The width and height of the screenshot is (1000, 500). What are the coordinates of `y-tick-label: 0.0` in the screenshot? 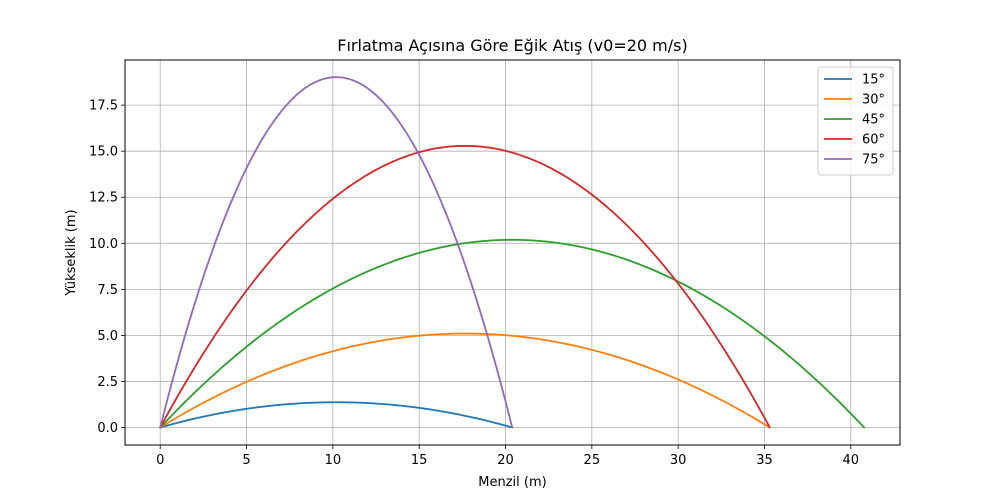 It's located at (107, 428).